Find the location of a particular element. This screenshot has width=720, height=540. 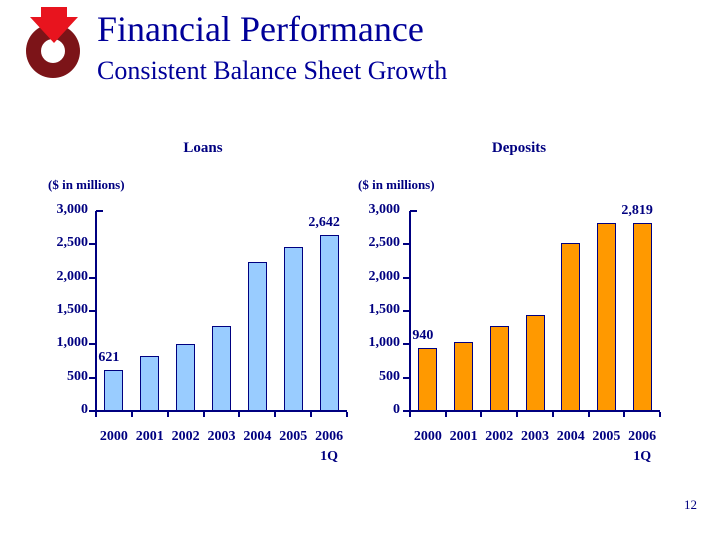

page-number: 12 is located at coordinates (690, 504).